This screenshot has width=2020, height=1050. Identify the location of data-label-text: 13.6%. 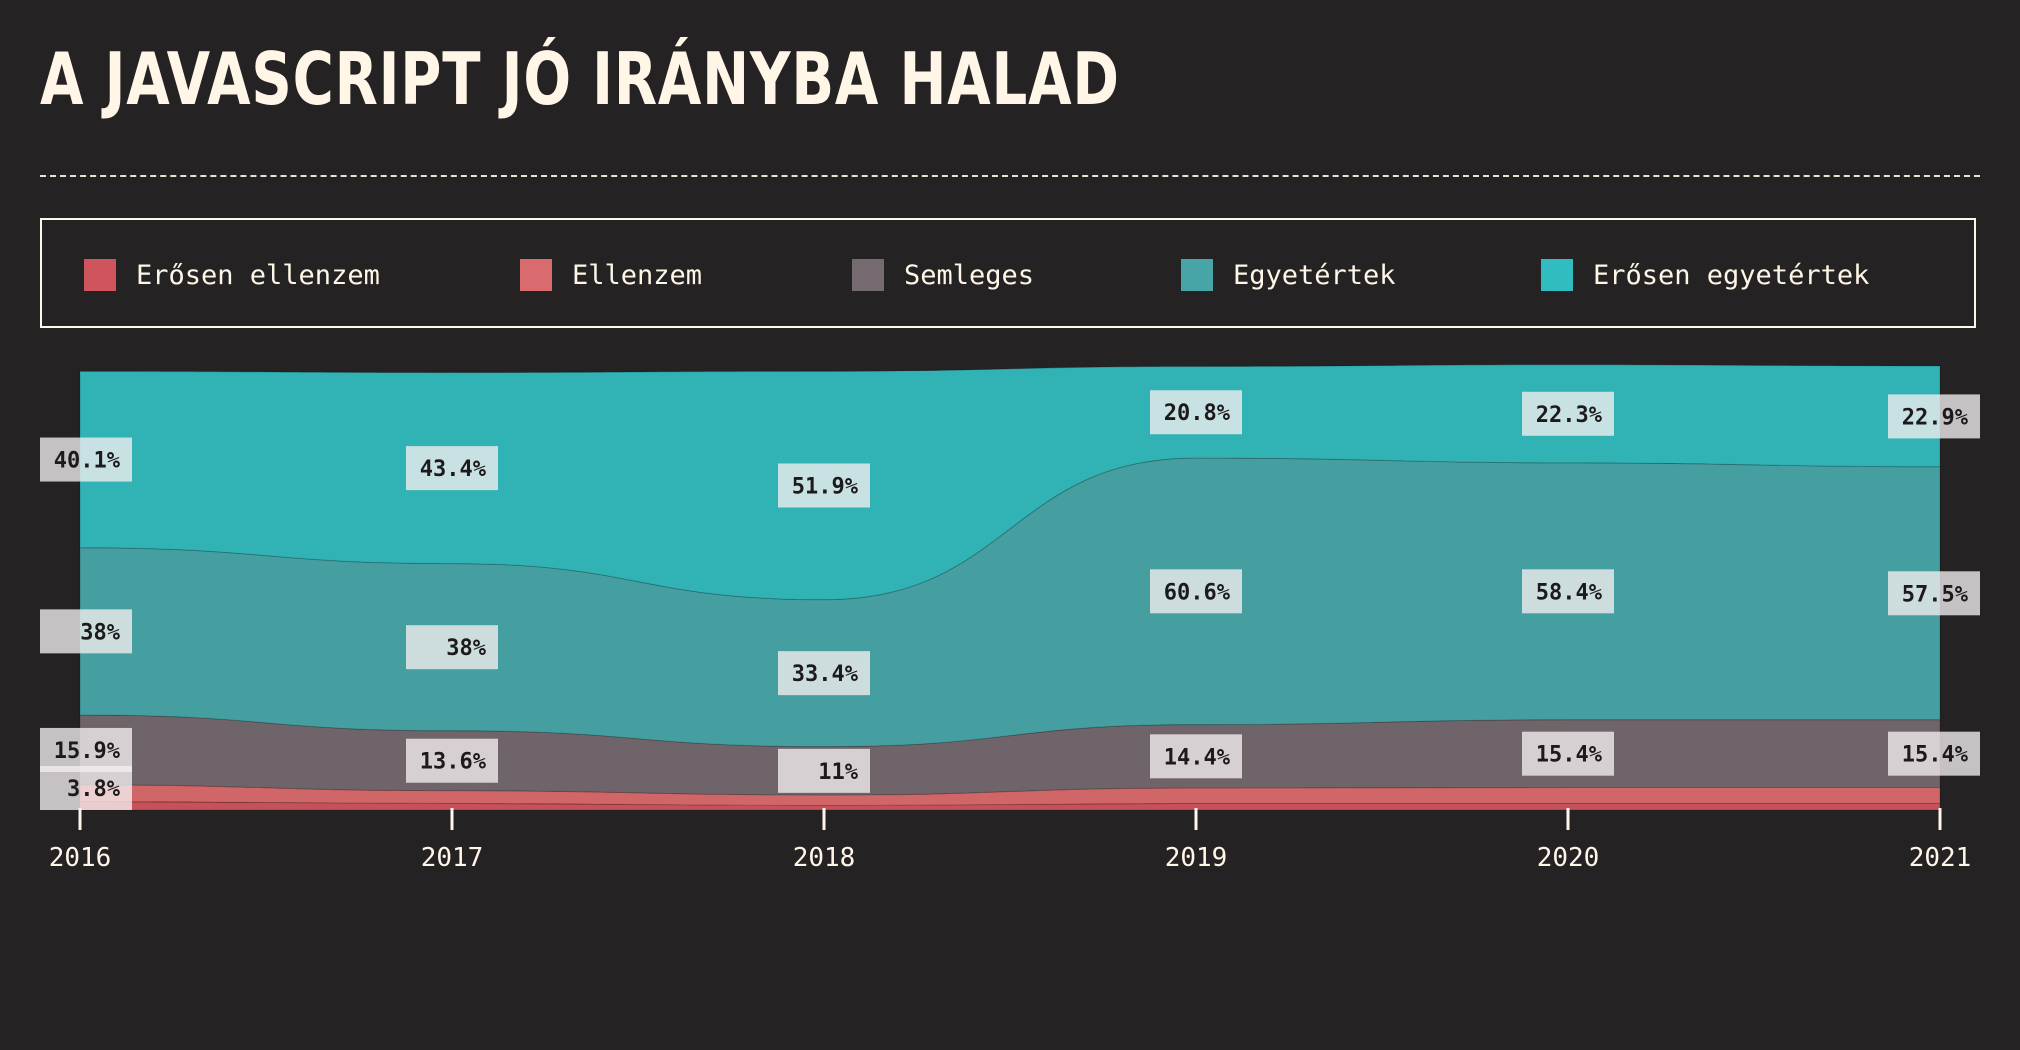
(453, 762).